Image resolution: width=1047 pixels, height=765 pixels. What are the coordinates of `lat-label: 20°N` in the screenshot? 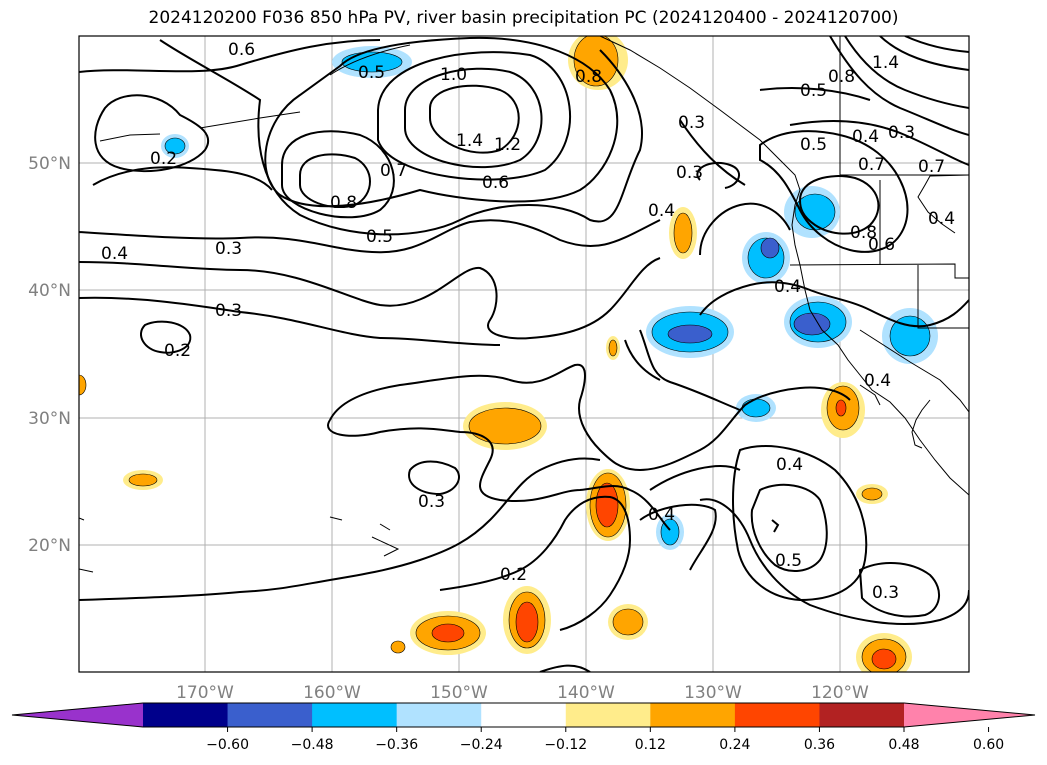 It's located at (49, 546).